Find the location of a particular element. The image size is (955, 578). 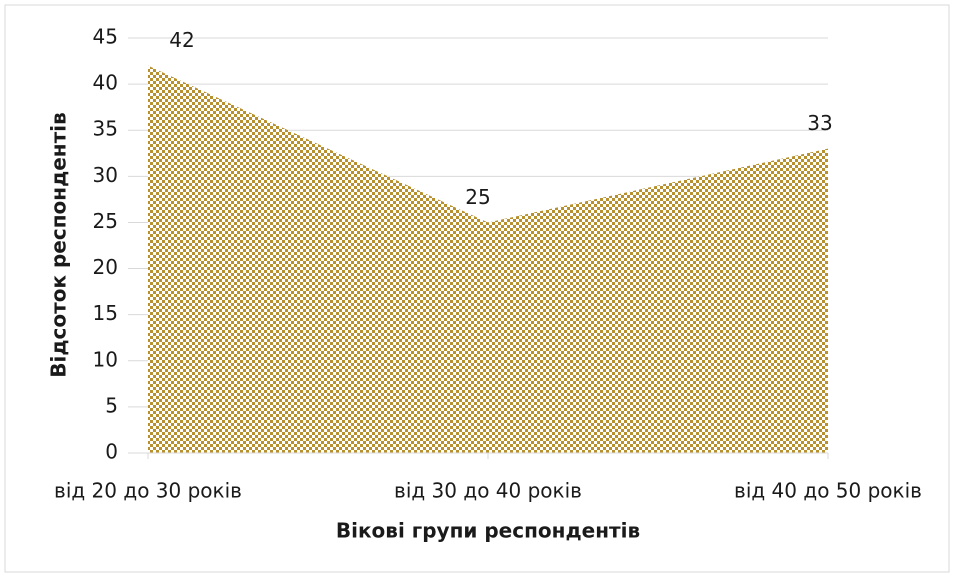

x-tick-label: від 40 до 50 років is located at coordinates (828, 491).